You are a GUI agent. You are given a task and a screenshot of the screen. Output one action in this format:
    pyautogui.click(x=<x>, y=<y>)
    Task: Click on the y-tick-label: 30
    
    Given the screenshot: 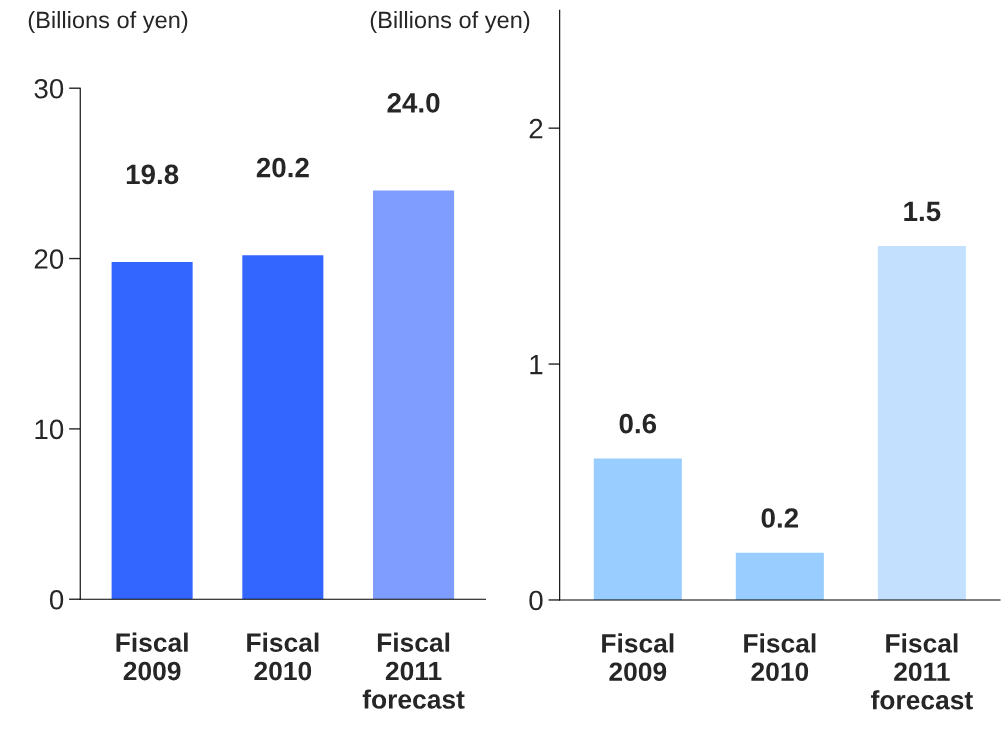 What is the action you would take?
    pyautogui.click(x=49, y=88)
    